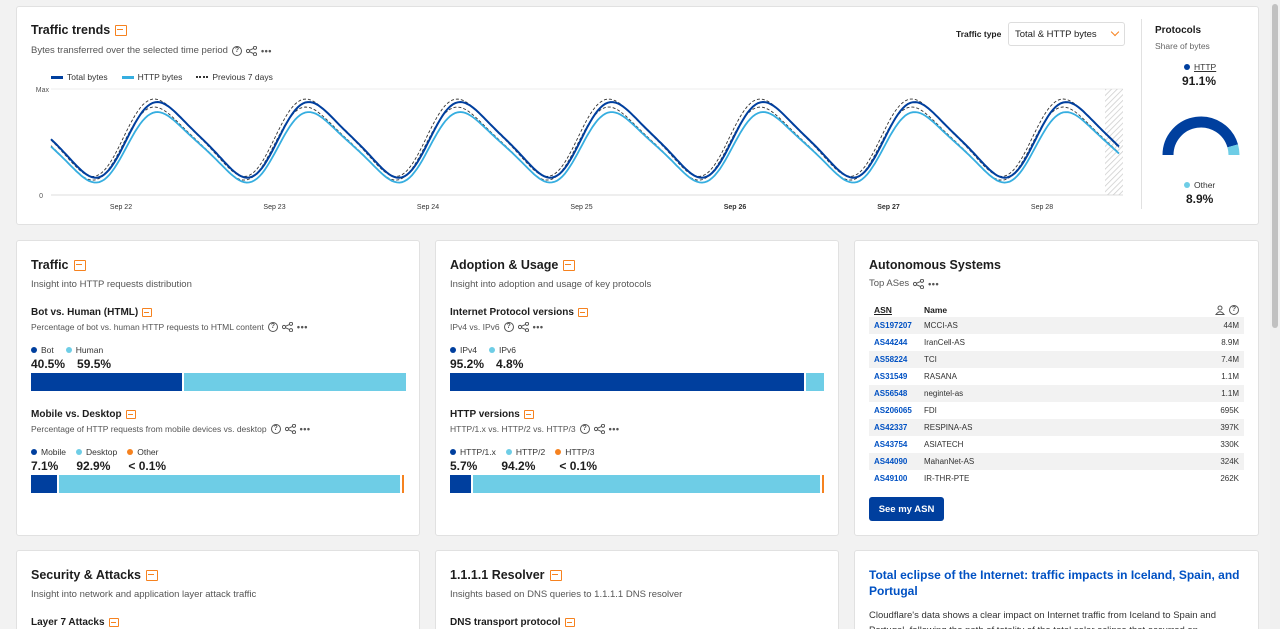 The height and width of the screenshot is (629, 1280). What do you see at coordinates (581, 207) in the screenshot?
I see `x-tick-label: Sep 25` at bounding box center [581, 207].